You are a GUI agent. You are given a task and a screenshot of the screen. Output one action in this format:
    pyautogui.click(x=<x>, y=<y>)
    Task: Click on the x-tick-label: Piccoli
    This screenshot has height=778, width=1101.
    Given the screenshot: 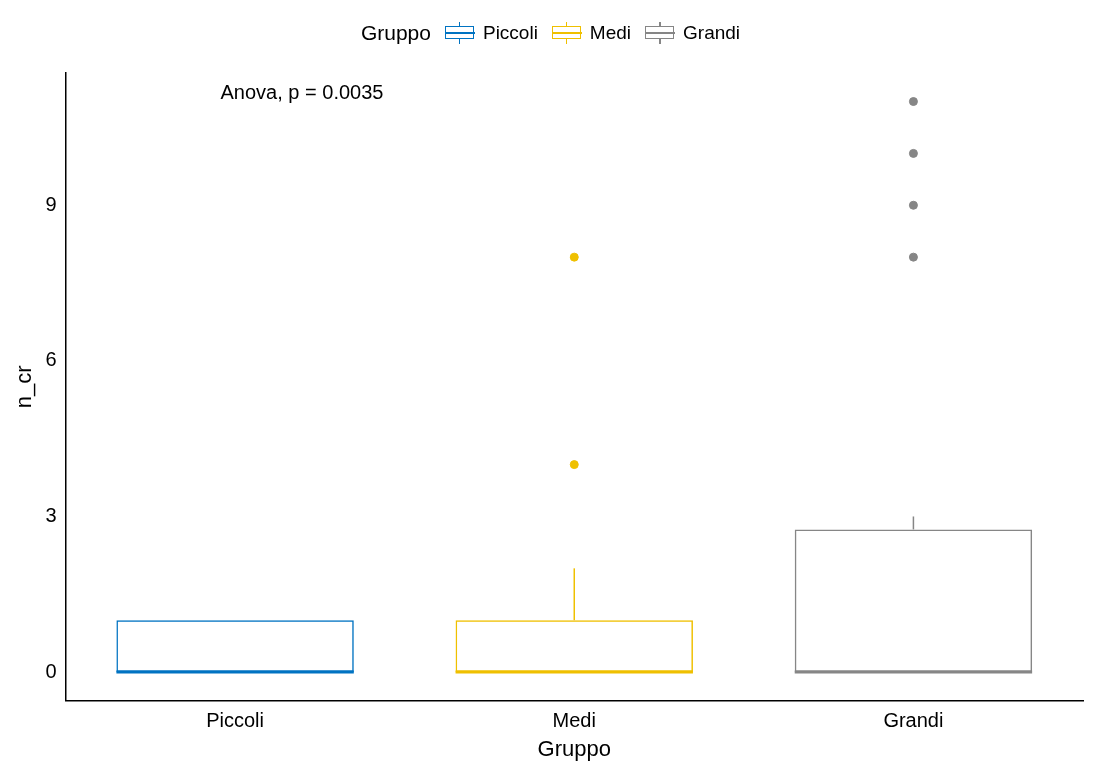 What is the action you would take?
    pyautogui.click(x=235, y=720)
    